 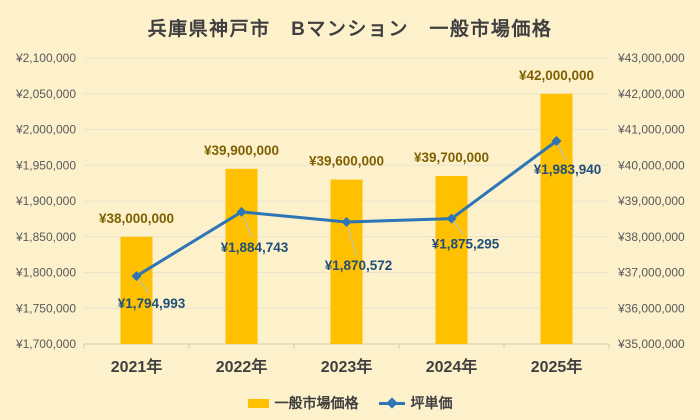 I want to click on legend-label-market-price: 一般市場価格, so click(x=316, y=403).